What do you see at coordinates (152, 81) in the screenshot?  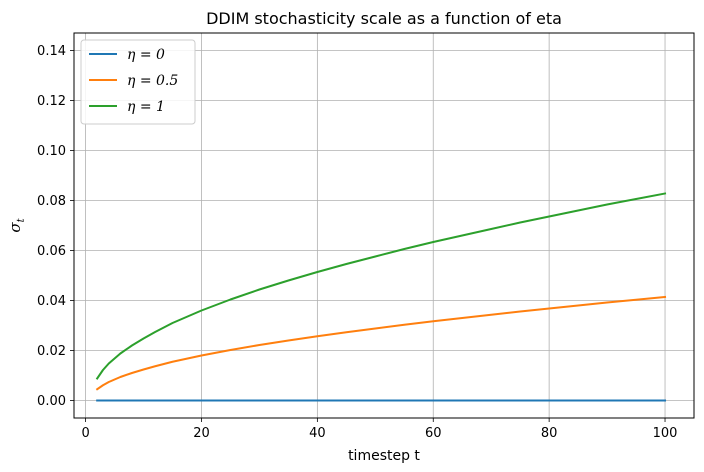 I see `legend-label-1: η = 0.5` at bounding box center [152, 81].